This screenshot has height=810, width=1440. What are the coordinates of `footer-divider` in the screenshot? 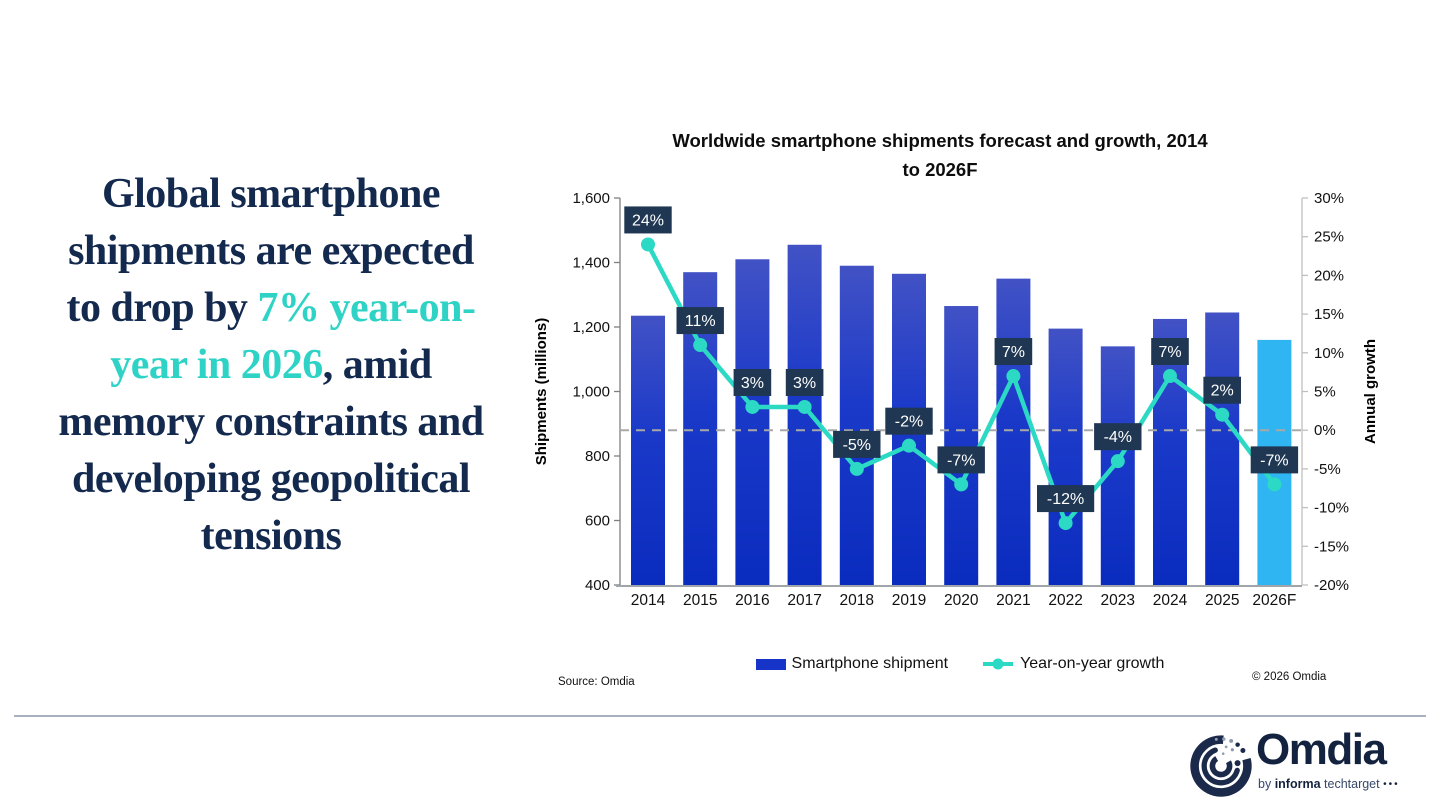 It's located at (720, 716).